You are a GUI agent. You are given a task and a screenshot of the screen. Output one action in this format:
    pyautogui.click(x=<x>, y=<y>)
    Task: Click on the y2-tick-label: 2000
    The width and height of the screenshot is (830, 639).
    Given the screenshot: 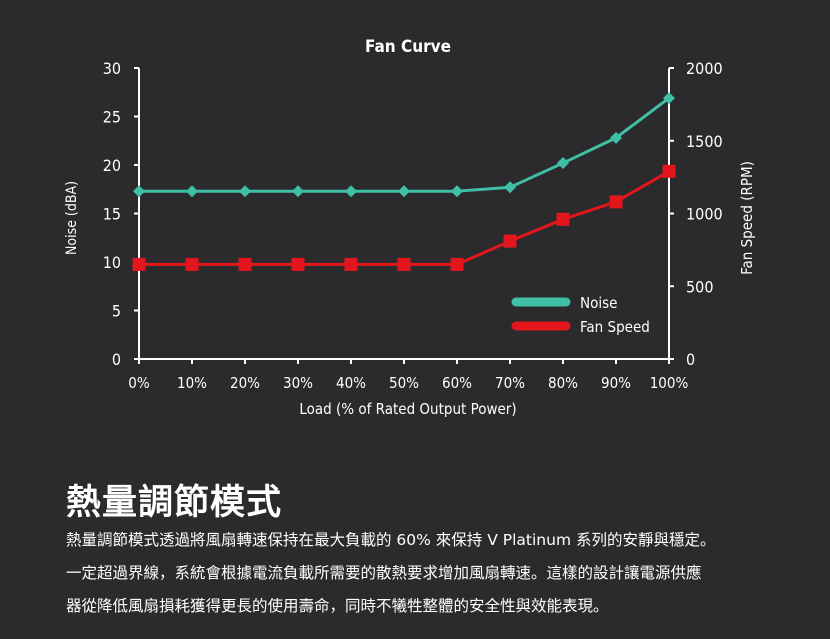 What is the action you would take?
    pyautogui.click(x=704, y=68)
    